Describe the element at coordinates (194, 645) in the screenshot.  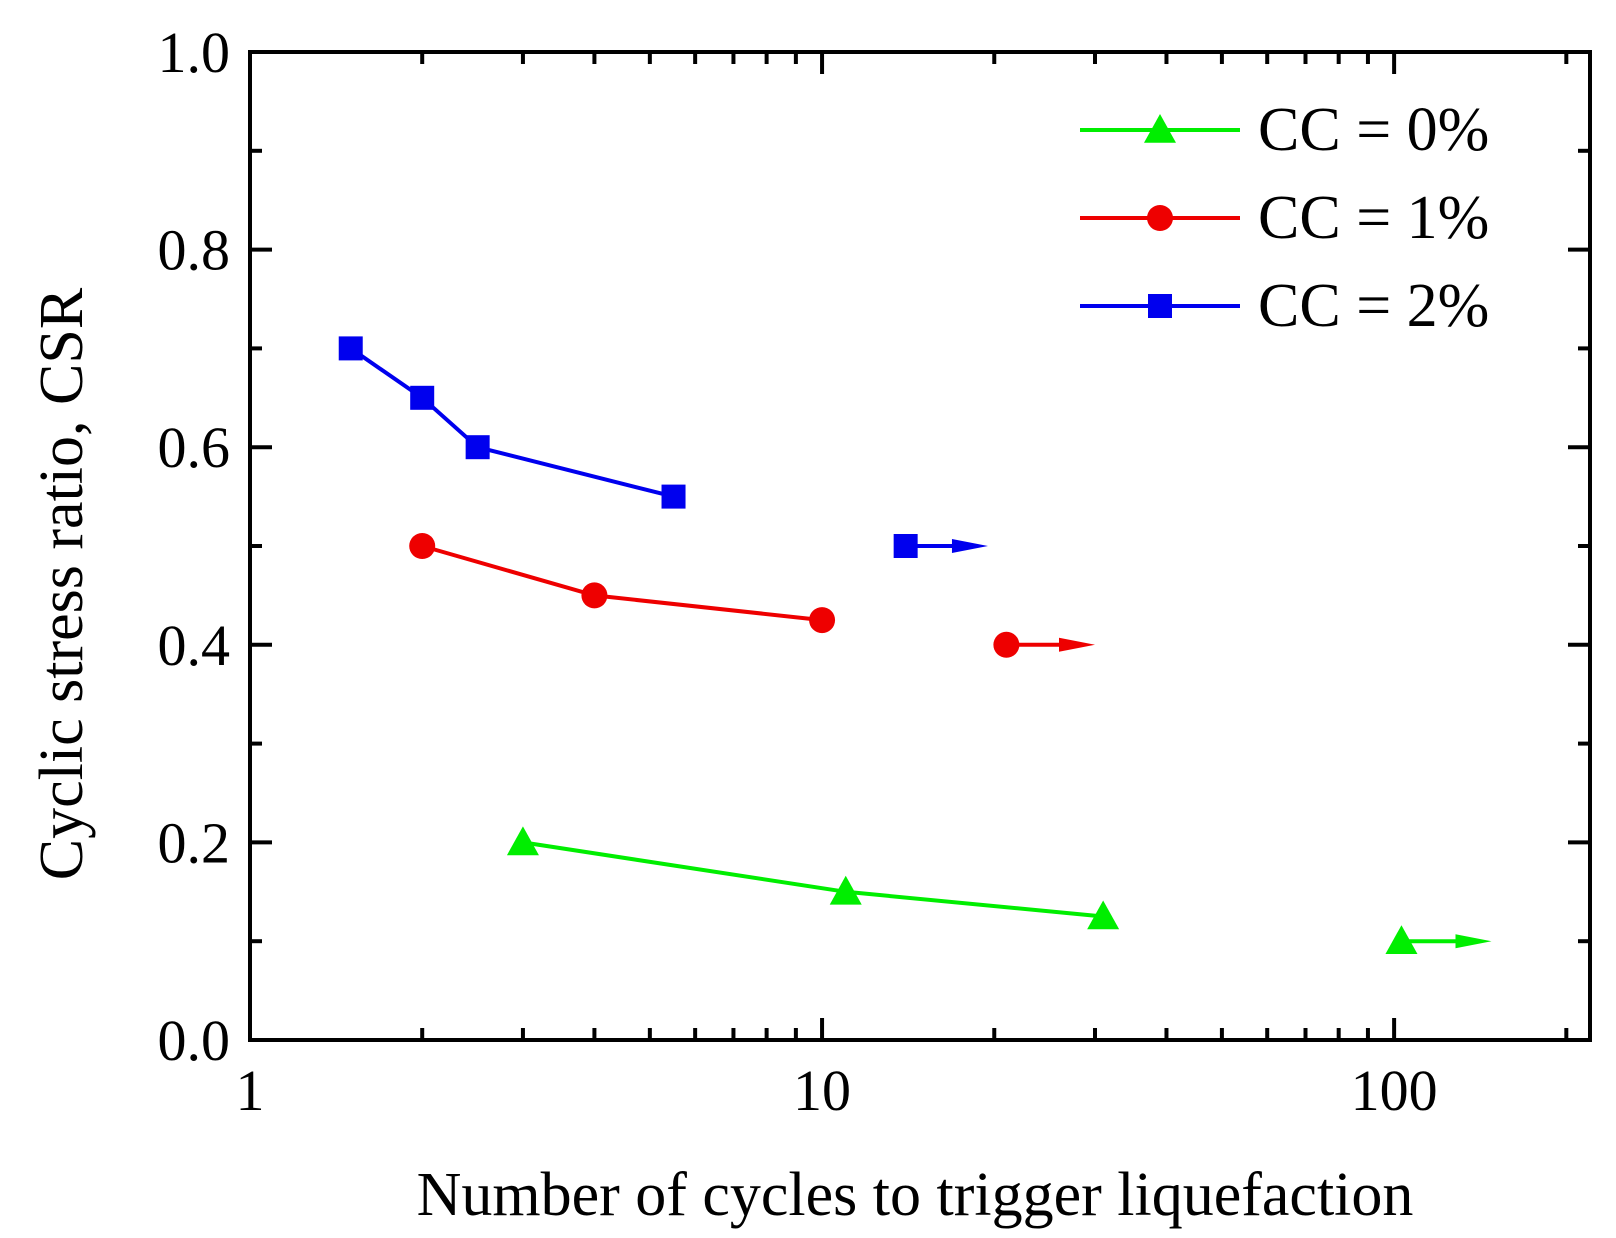
I see `y-tick-label: 0.4` at that location.